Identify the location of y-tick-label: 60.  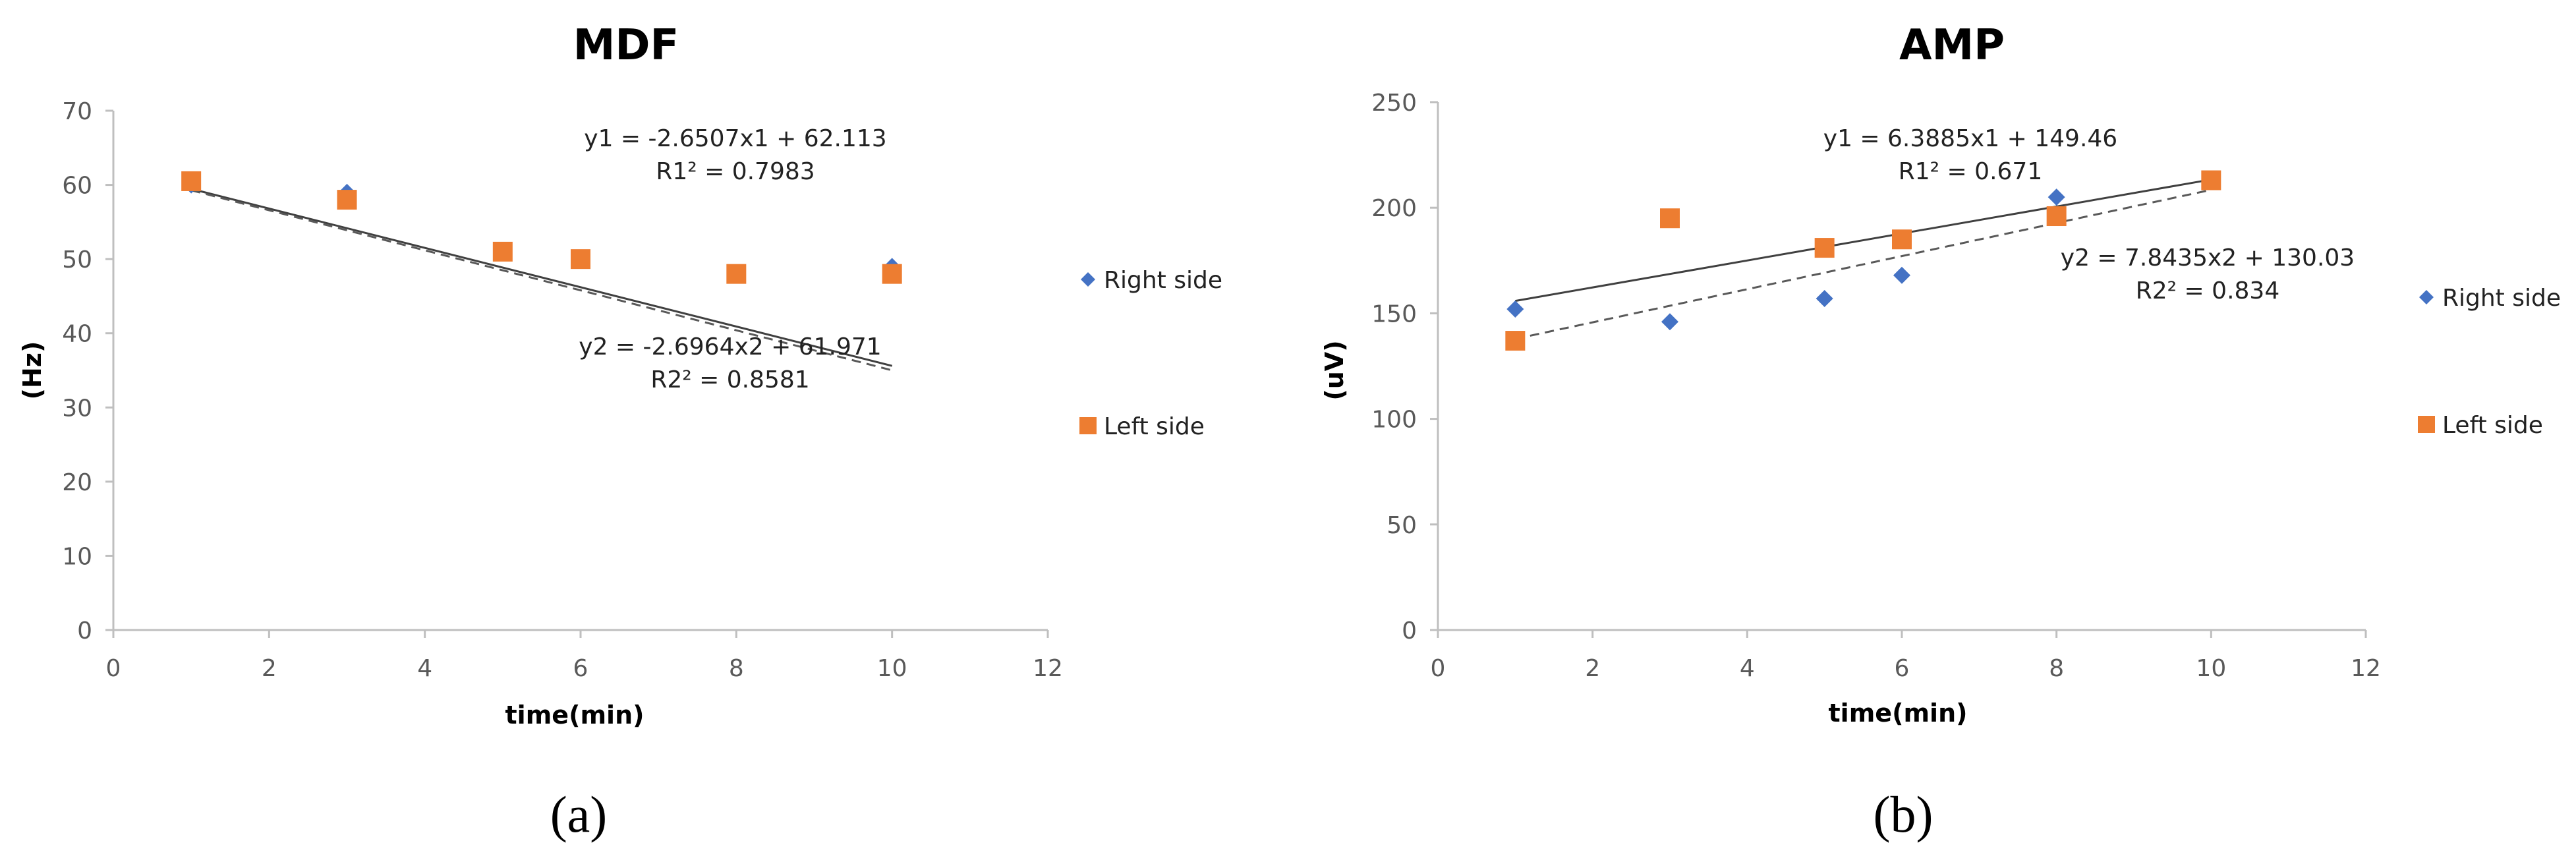
(77, 186).